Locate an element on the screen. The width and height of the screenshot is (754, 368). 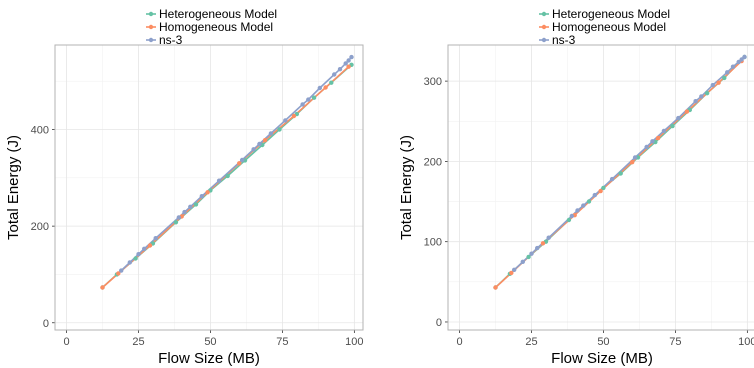
y-tick-label: 400 is located at coordinates (40, 131).